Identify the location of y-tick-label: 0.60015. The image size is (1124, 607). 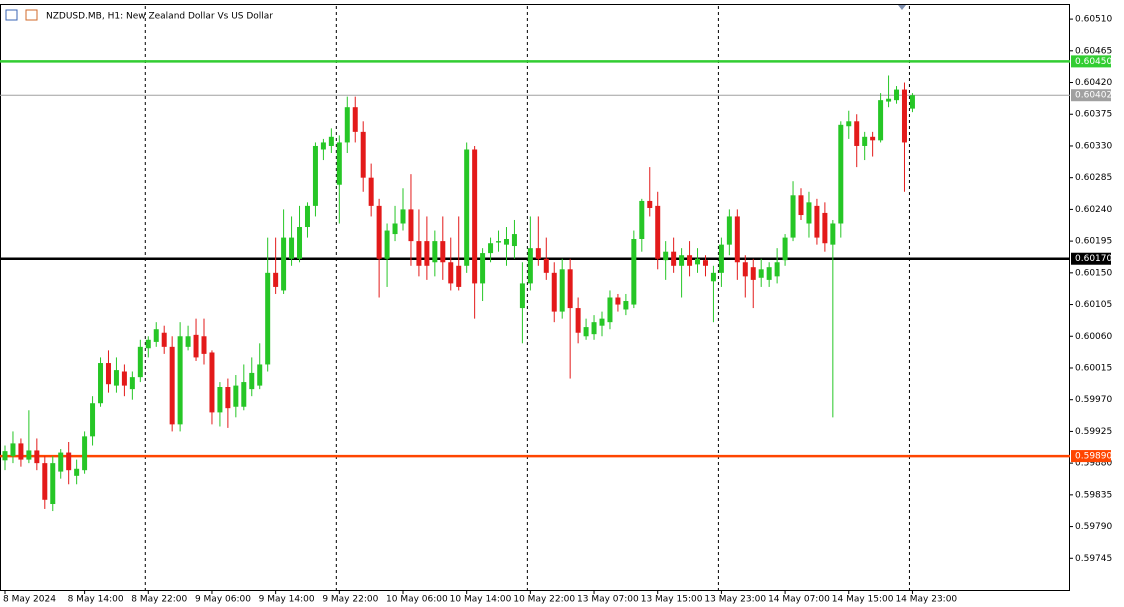
(1093, 368).